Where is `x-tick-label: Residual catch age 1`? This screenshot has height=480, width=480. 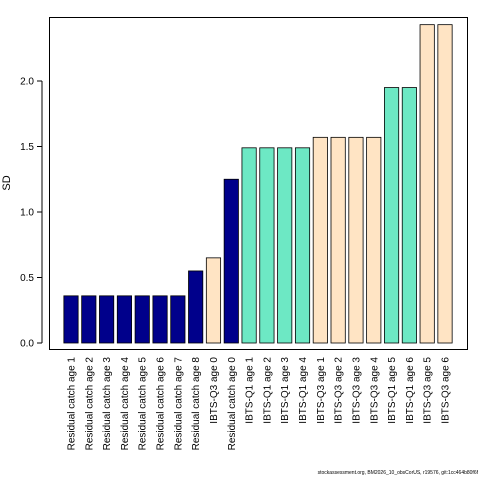 x-tick-label: Residual catch age 1 is located at coordinates (72, 404).